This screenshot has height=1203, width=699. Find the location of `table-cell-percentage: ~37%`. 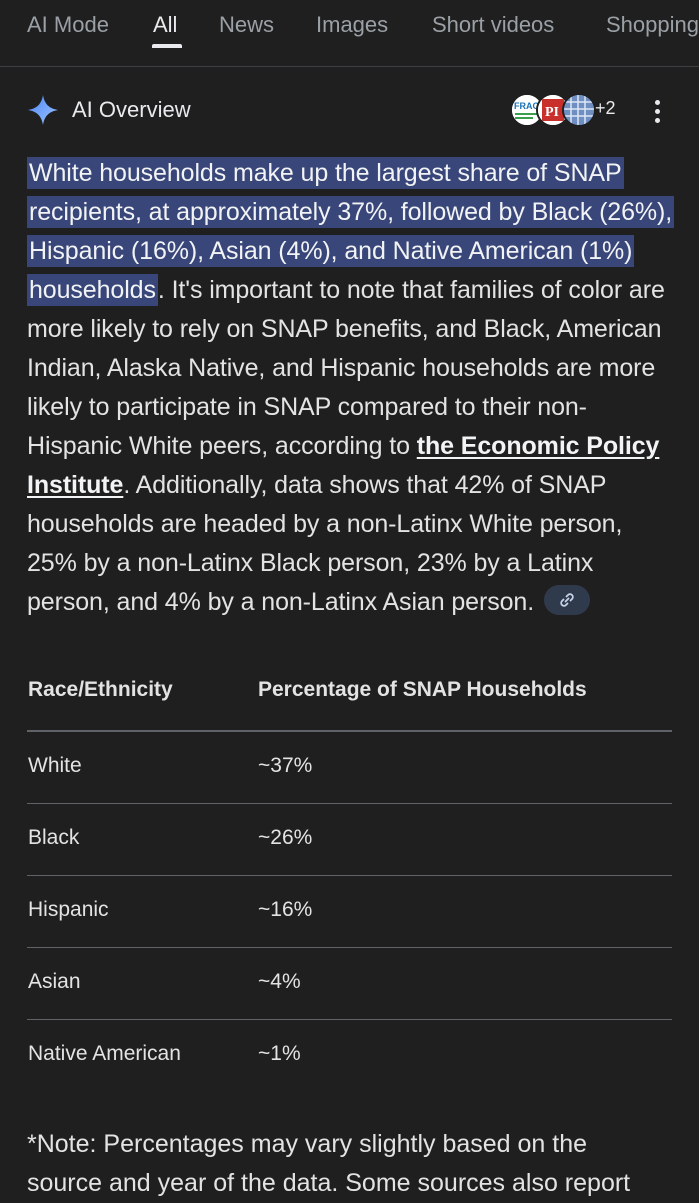

table-cell-percentage: ~37% is located at coordinates (285, 765).